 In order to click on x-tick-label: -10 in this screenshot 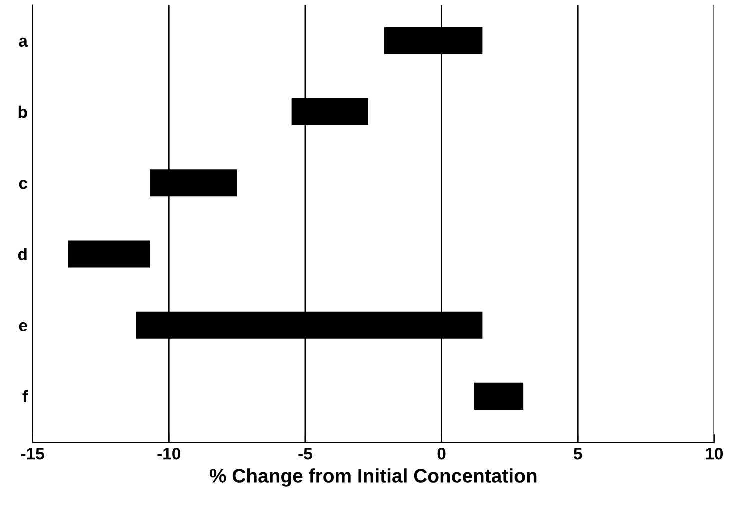, I will do `click(169, 454)`.